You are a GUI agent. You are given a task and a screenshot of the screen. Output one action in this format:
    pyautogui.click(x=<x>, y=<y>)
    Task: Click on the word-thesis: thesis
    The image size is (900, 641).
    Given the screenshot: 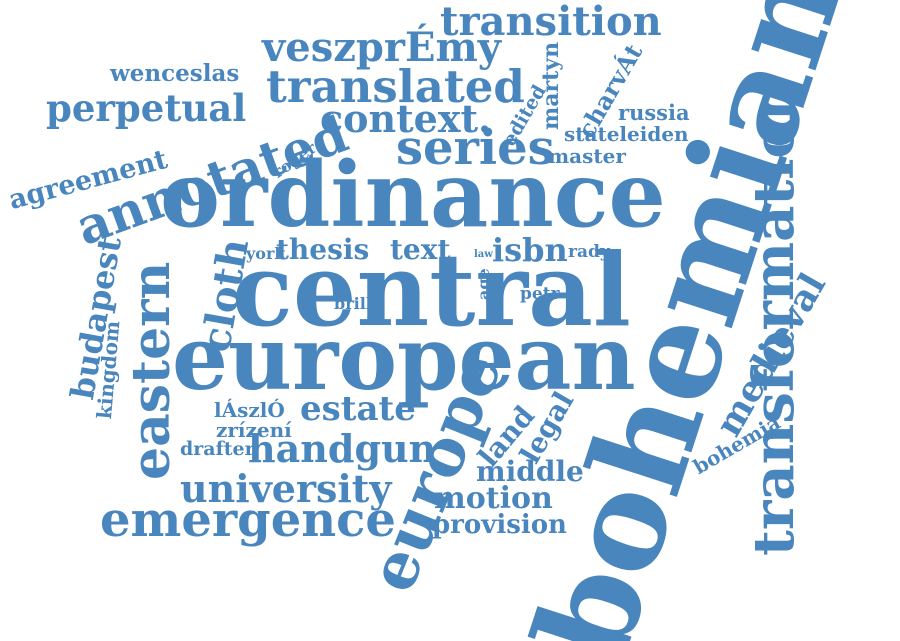 What is the action you would take?
    pyautogui.click(x=323, y=249)
    